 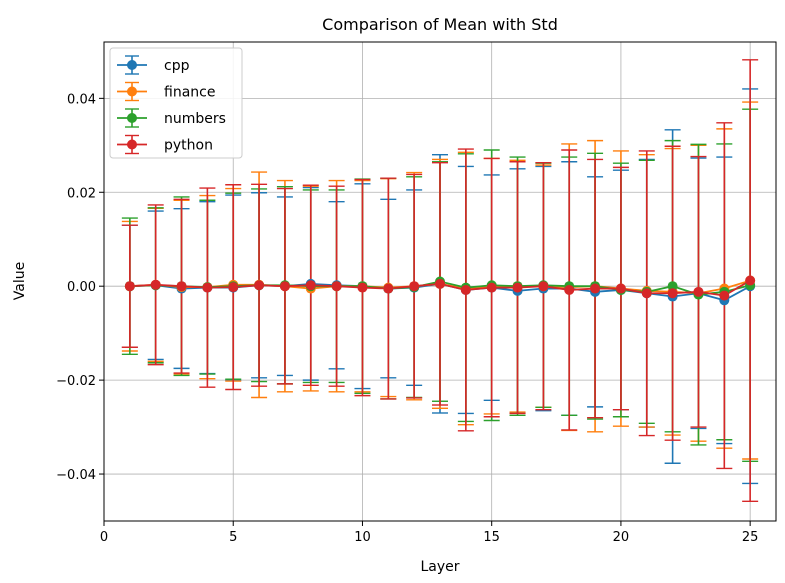 I want to click on legend-entry-python: python, so click(x=165, y=144).